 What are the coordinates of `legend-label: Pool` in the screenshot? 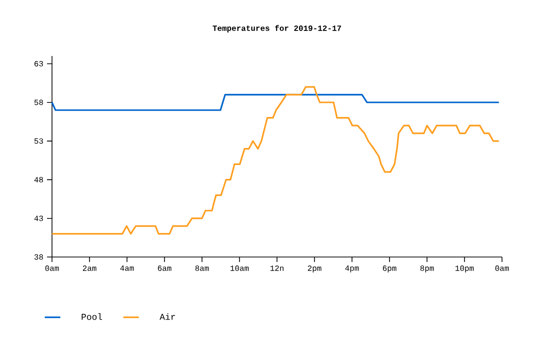 It's located at (92, 316).